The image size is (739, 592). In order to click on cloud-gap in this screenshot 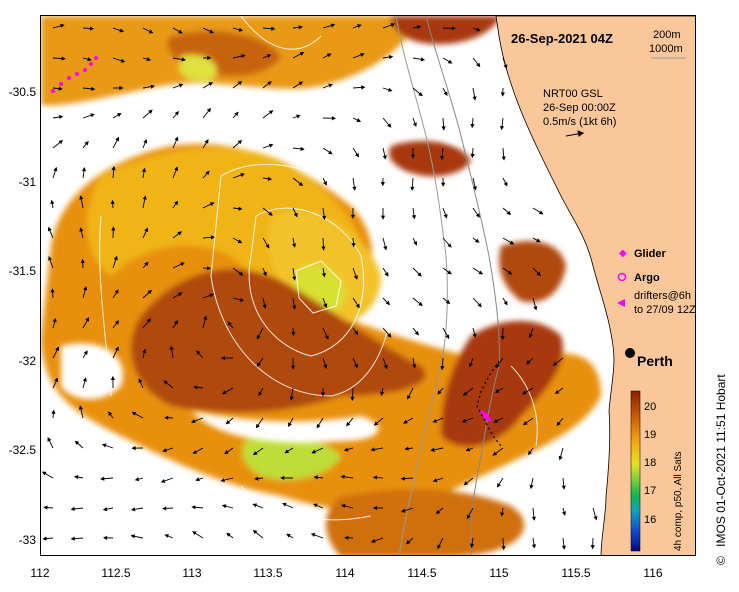, I will do `click(480, 94)`.